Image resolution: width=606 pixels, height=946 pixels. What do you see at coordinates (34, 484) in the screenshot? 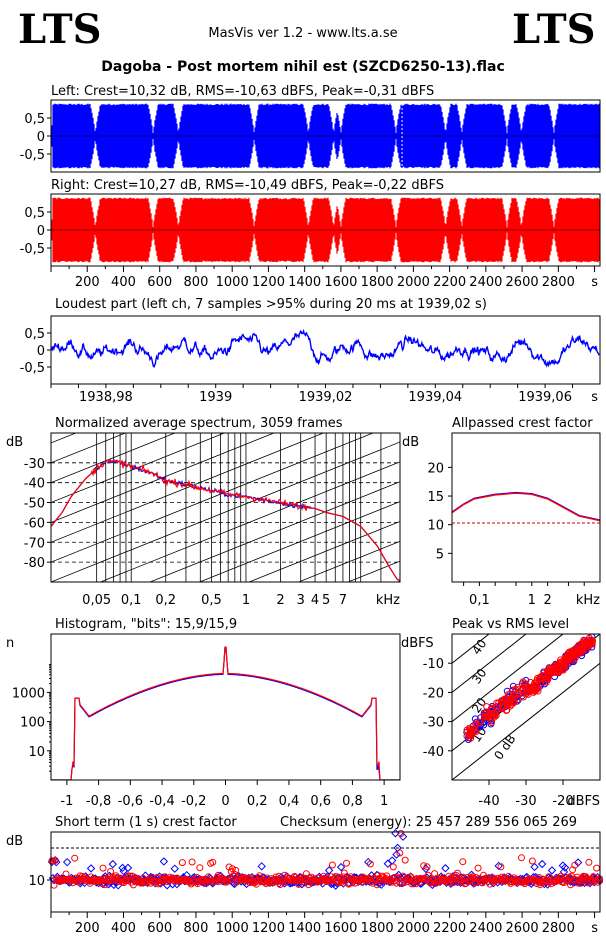
I see `ytick-label-spectrum: -40` at bounding box center [34, 484].